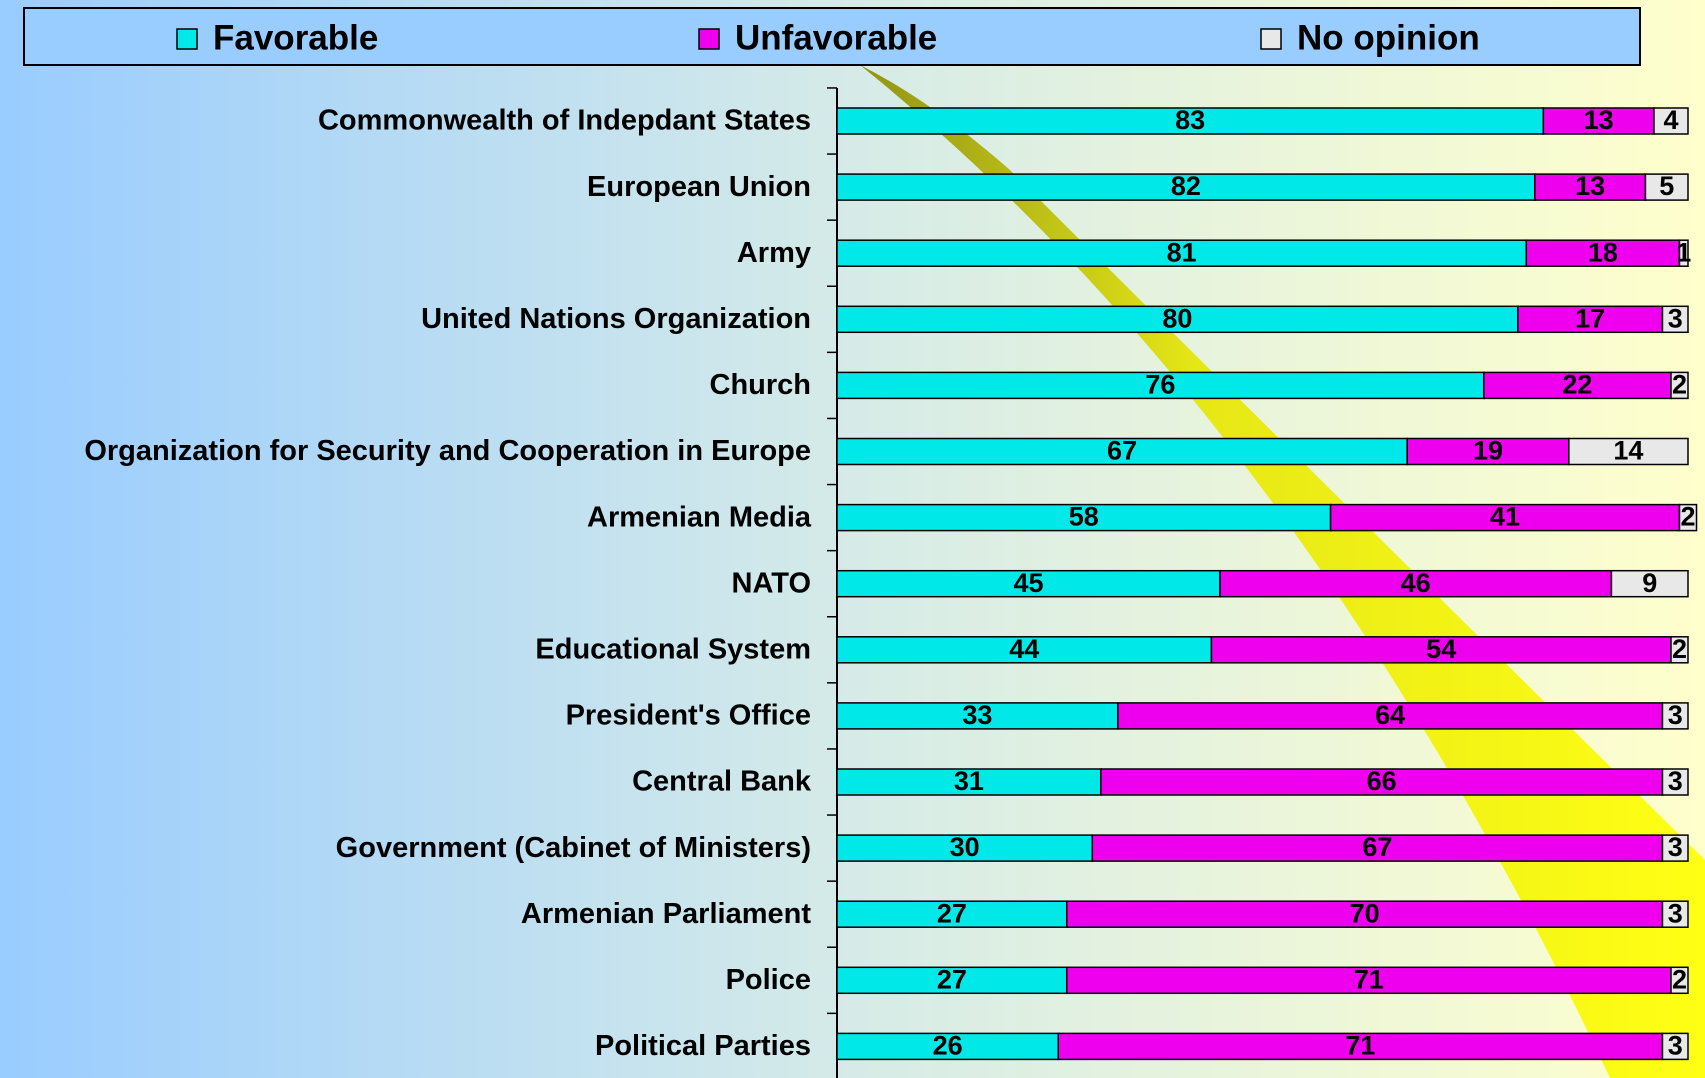 Image resolution: width=1705 pixels, height=1078 pixels. I want to click on value-label: 54, so click(1441, 649).